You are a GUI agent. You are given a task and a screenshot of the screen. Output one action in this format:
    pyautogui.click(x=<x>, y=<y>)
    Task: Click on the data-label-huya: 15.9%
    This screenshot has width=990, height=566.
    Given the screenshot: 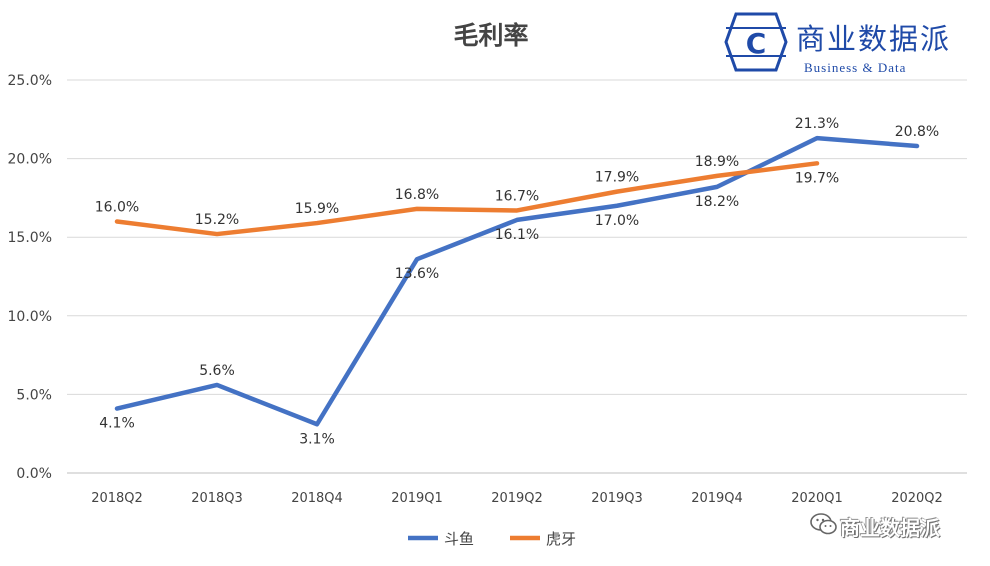 What is the action you would take?
    pyautogui.click(x=317, y=209)
    